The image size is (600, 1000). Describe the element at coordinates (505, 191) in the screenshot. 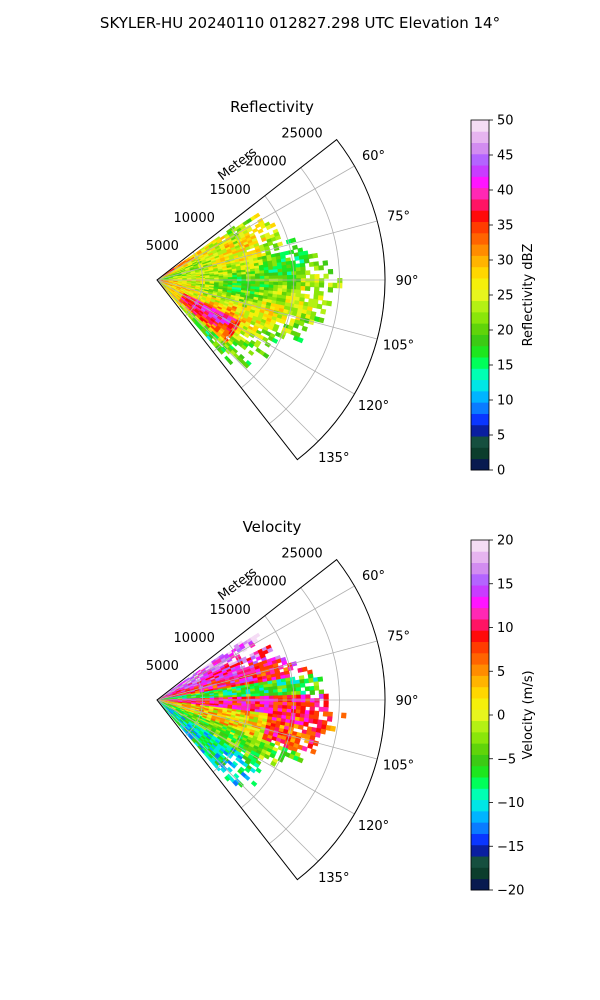

I see `colorbar-tick-label: 40` at that location.